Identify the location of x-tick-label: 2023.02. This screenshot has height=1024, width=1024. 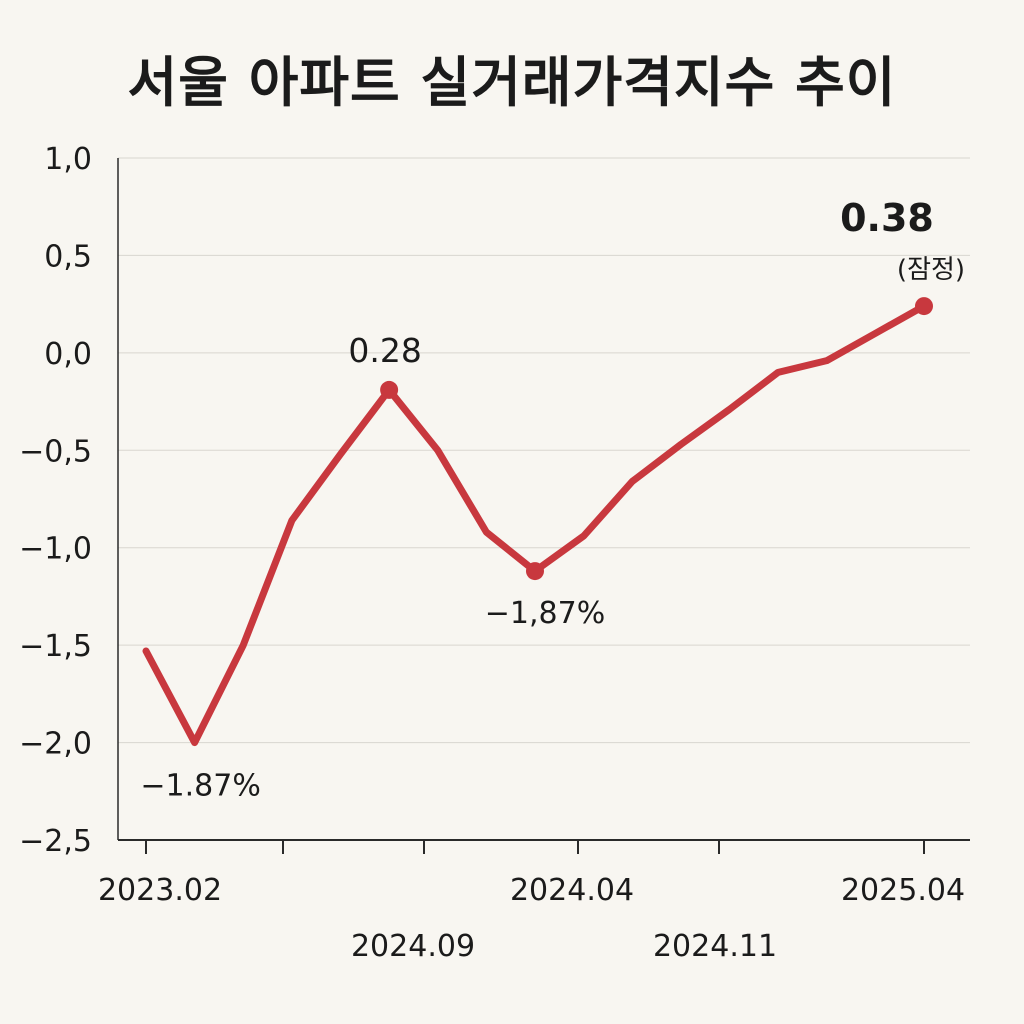
(160, 890).